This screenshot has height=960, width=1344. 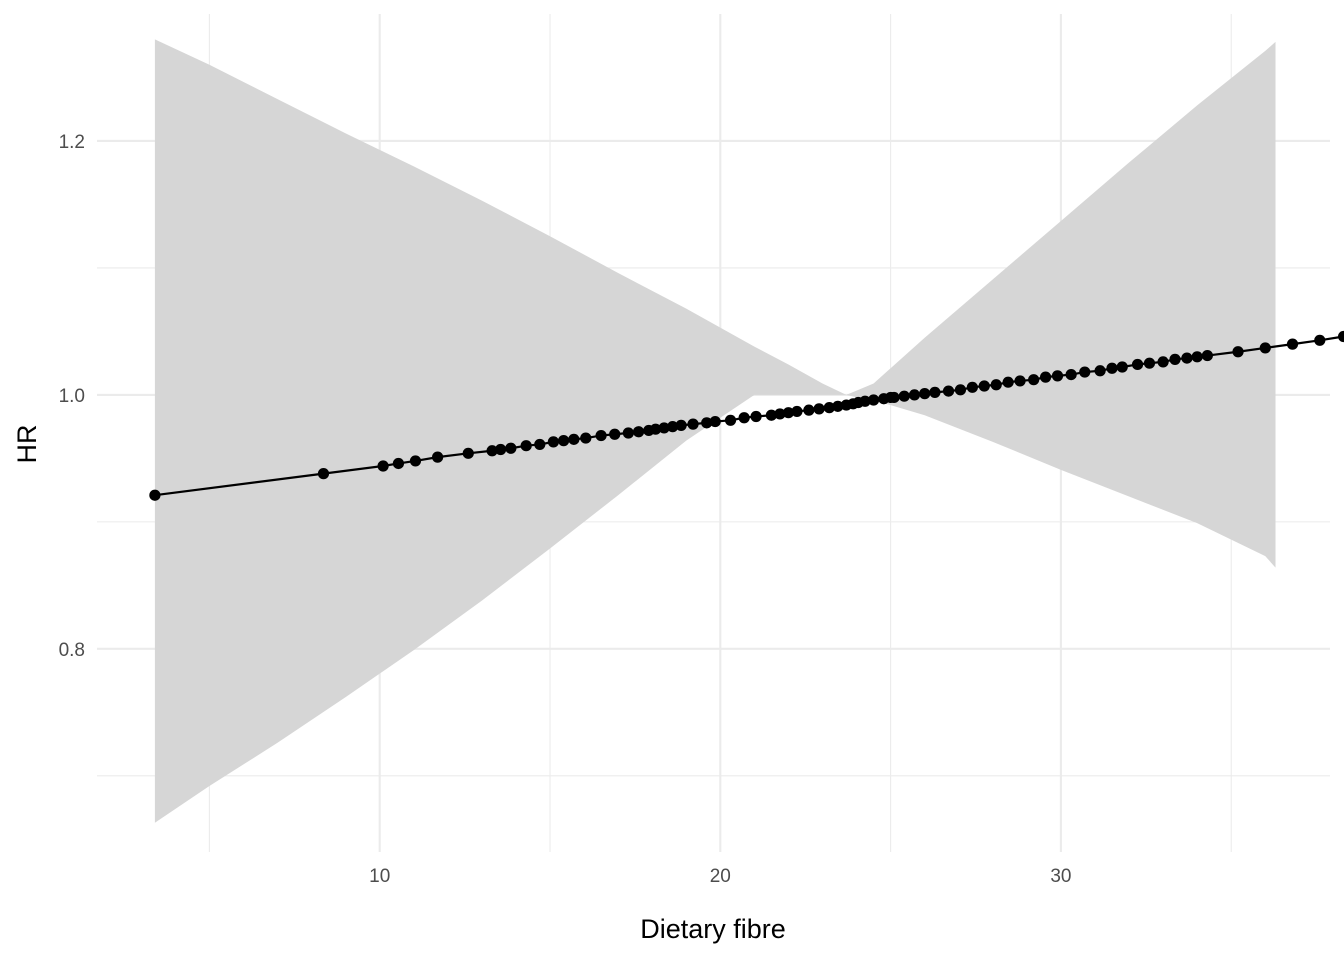 I want to click on x-tick-label: 20, so click(x=720, y=876).